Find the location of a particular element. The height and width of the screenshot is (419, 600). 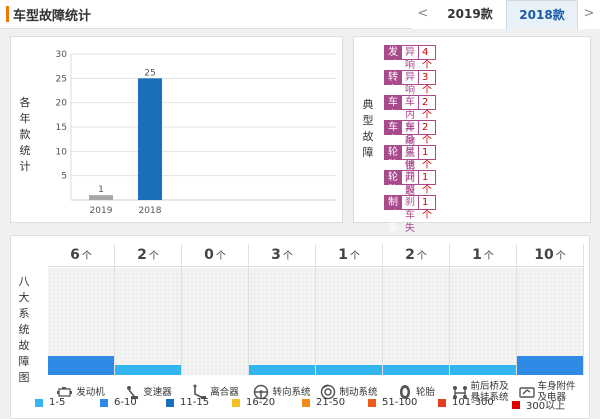

prev-arrow-button: < is located at coordinates (423, 14).